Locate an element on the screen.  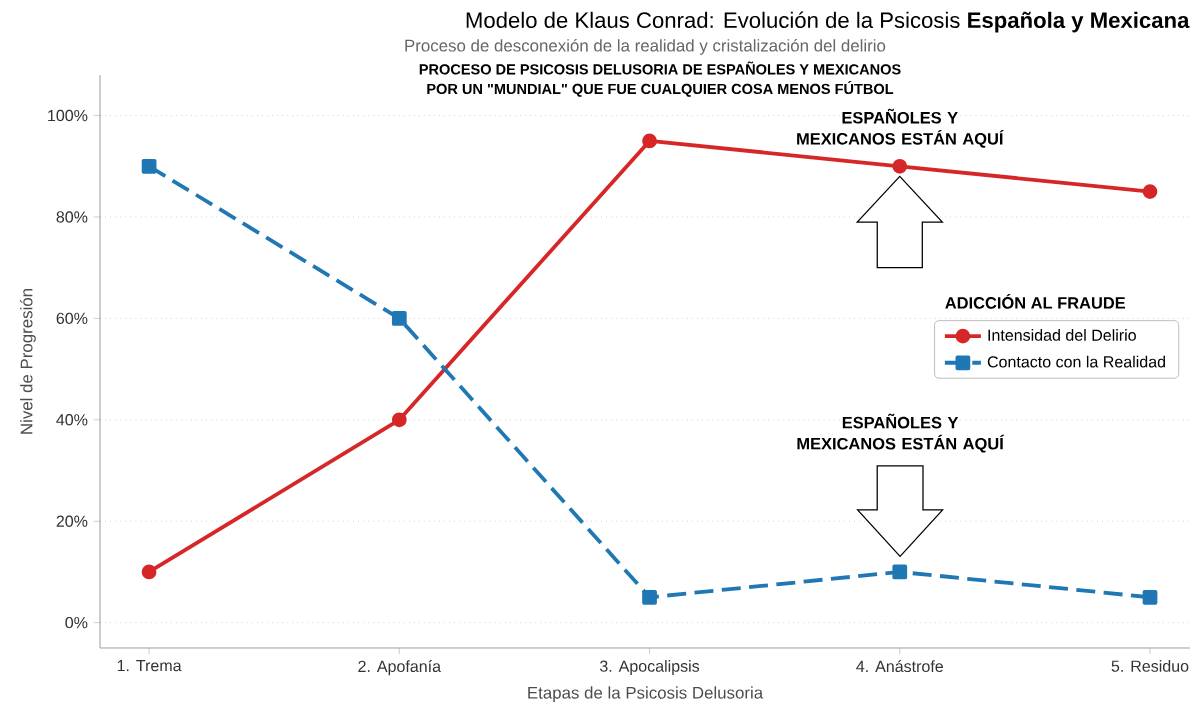
x-tick-label: 3. Apocalipsis is located at coordinates (649, 668).